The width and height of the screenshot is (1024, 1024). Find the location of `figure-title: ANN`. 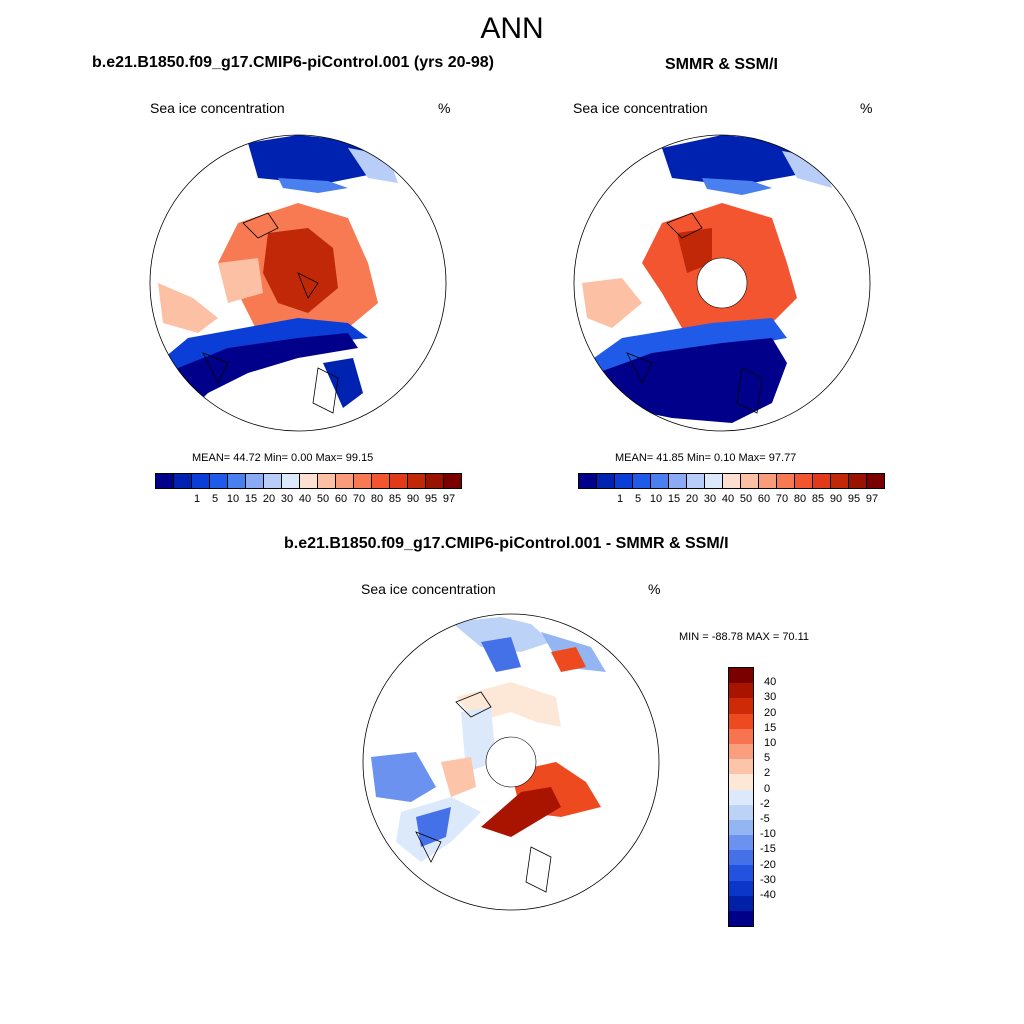

figure-title: ANN is located at coordinates (512, 28).